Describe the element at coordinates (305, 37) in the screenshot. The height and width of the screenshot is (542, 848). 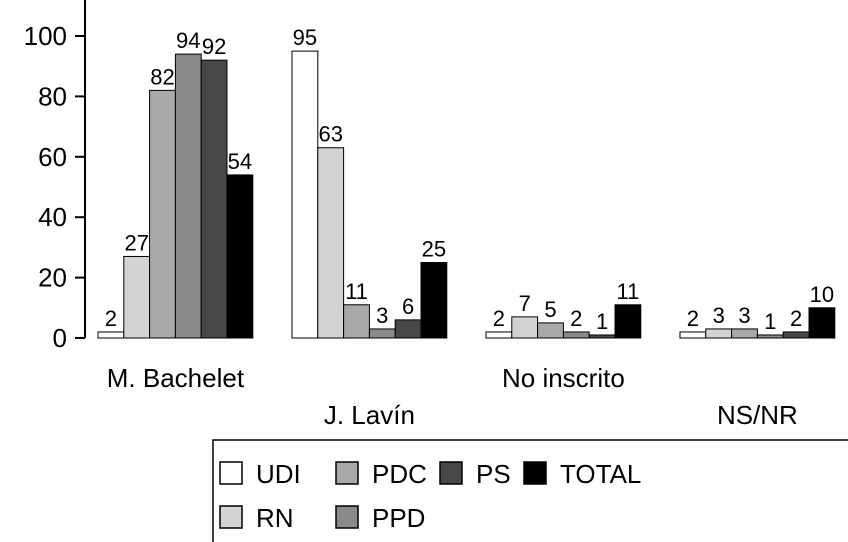
I see `data-label: 95` at that location.